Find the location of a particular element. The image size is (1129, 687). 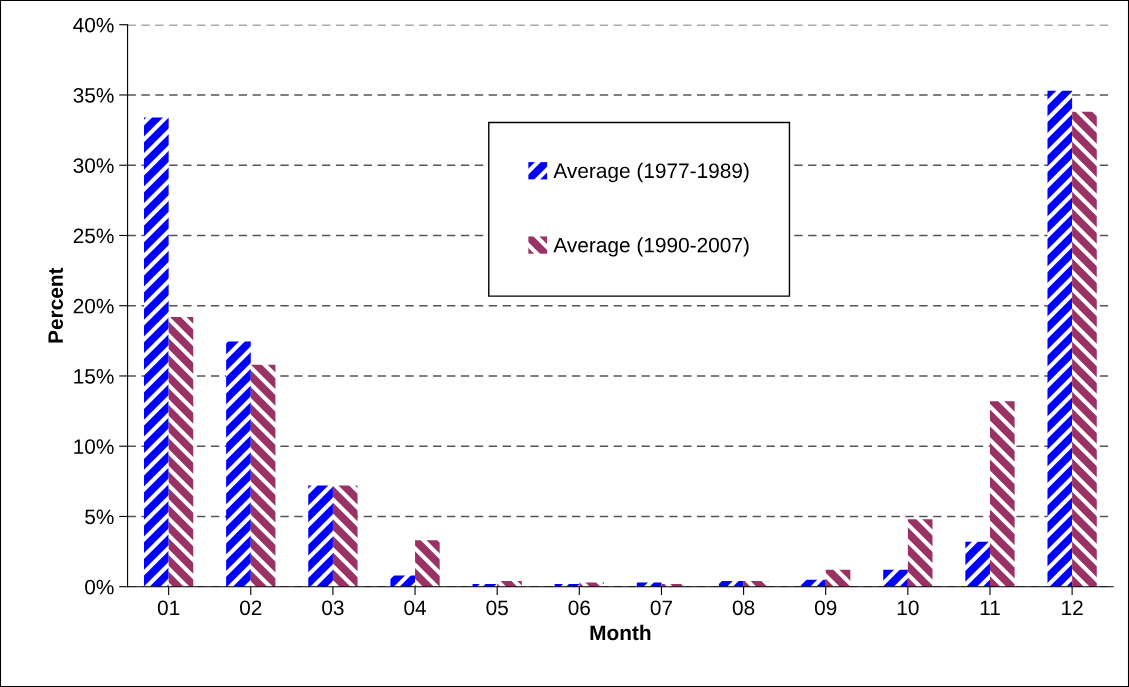

x-tick-label: 10 is located at coordinates (908, 608).